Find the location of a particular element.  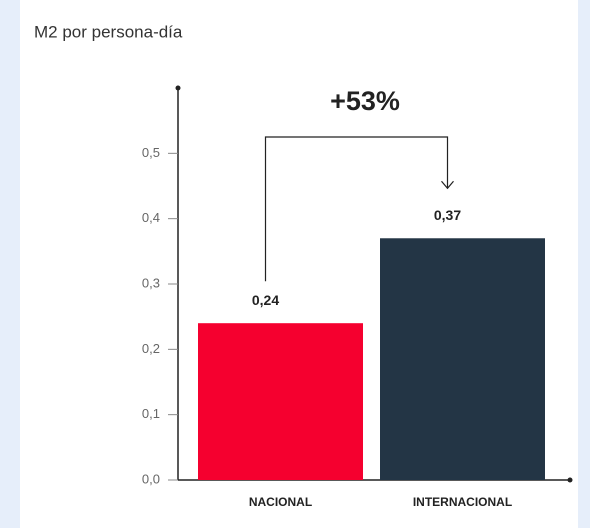

value-label: 0,37 is located at coordinates (447, 215).